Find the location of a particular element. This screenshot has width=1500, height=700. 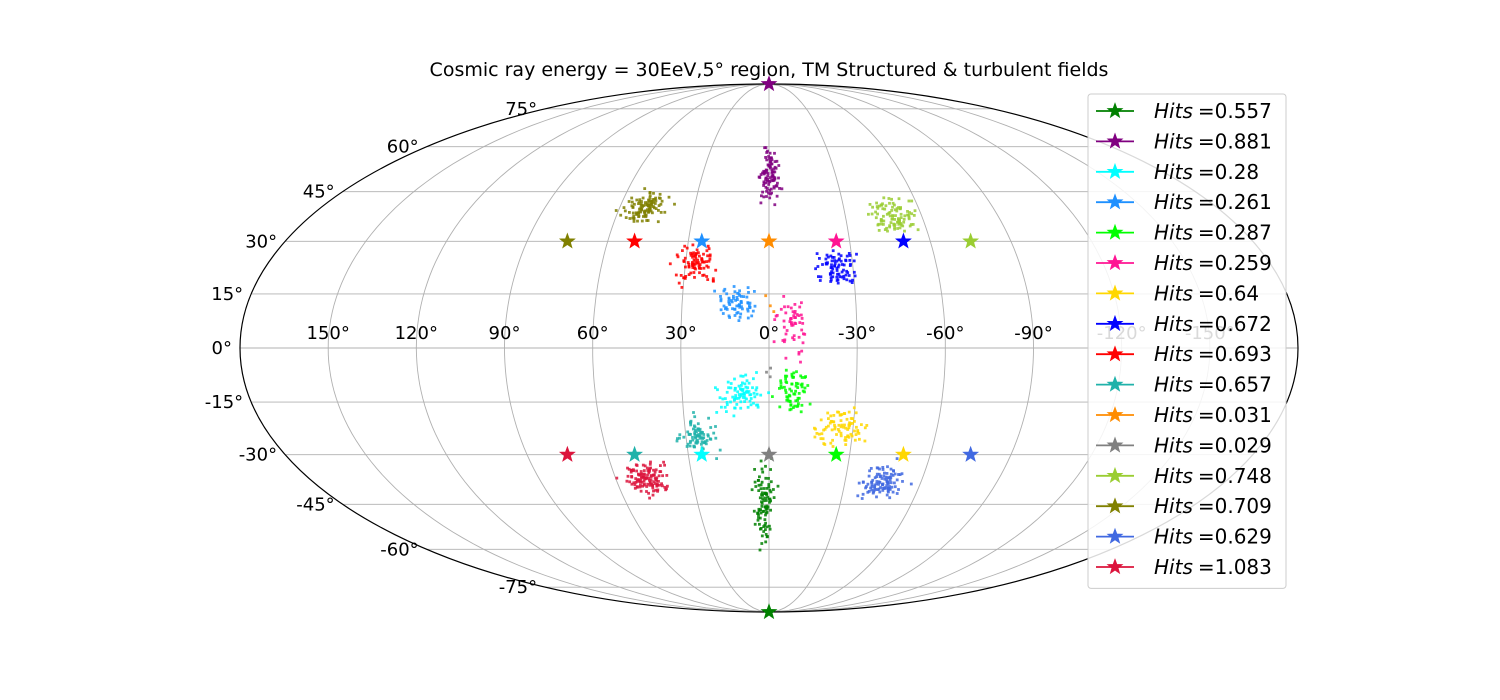

lon-tick-label: 30° is located at coordinates (681, 333).